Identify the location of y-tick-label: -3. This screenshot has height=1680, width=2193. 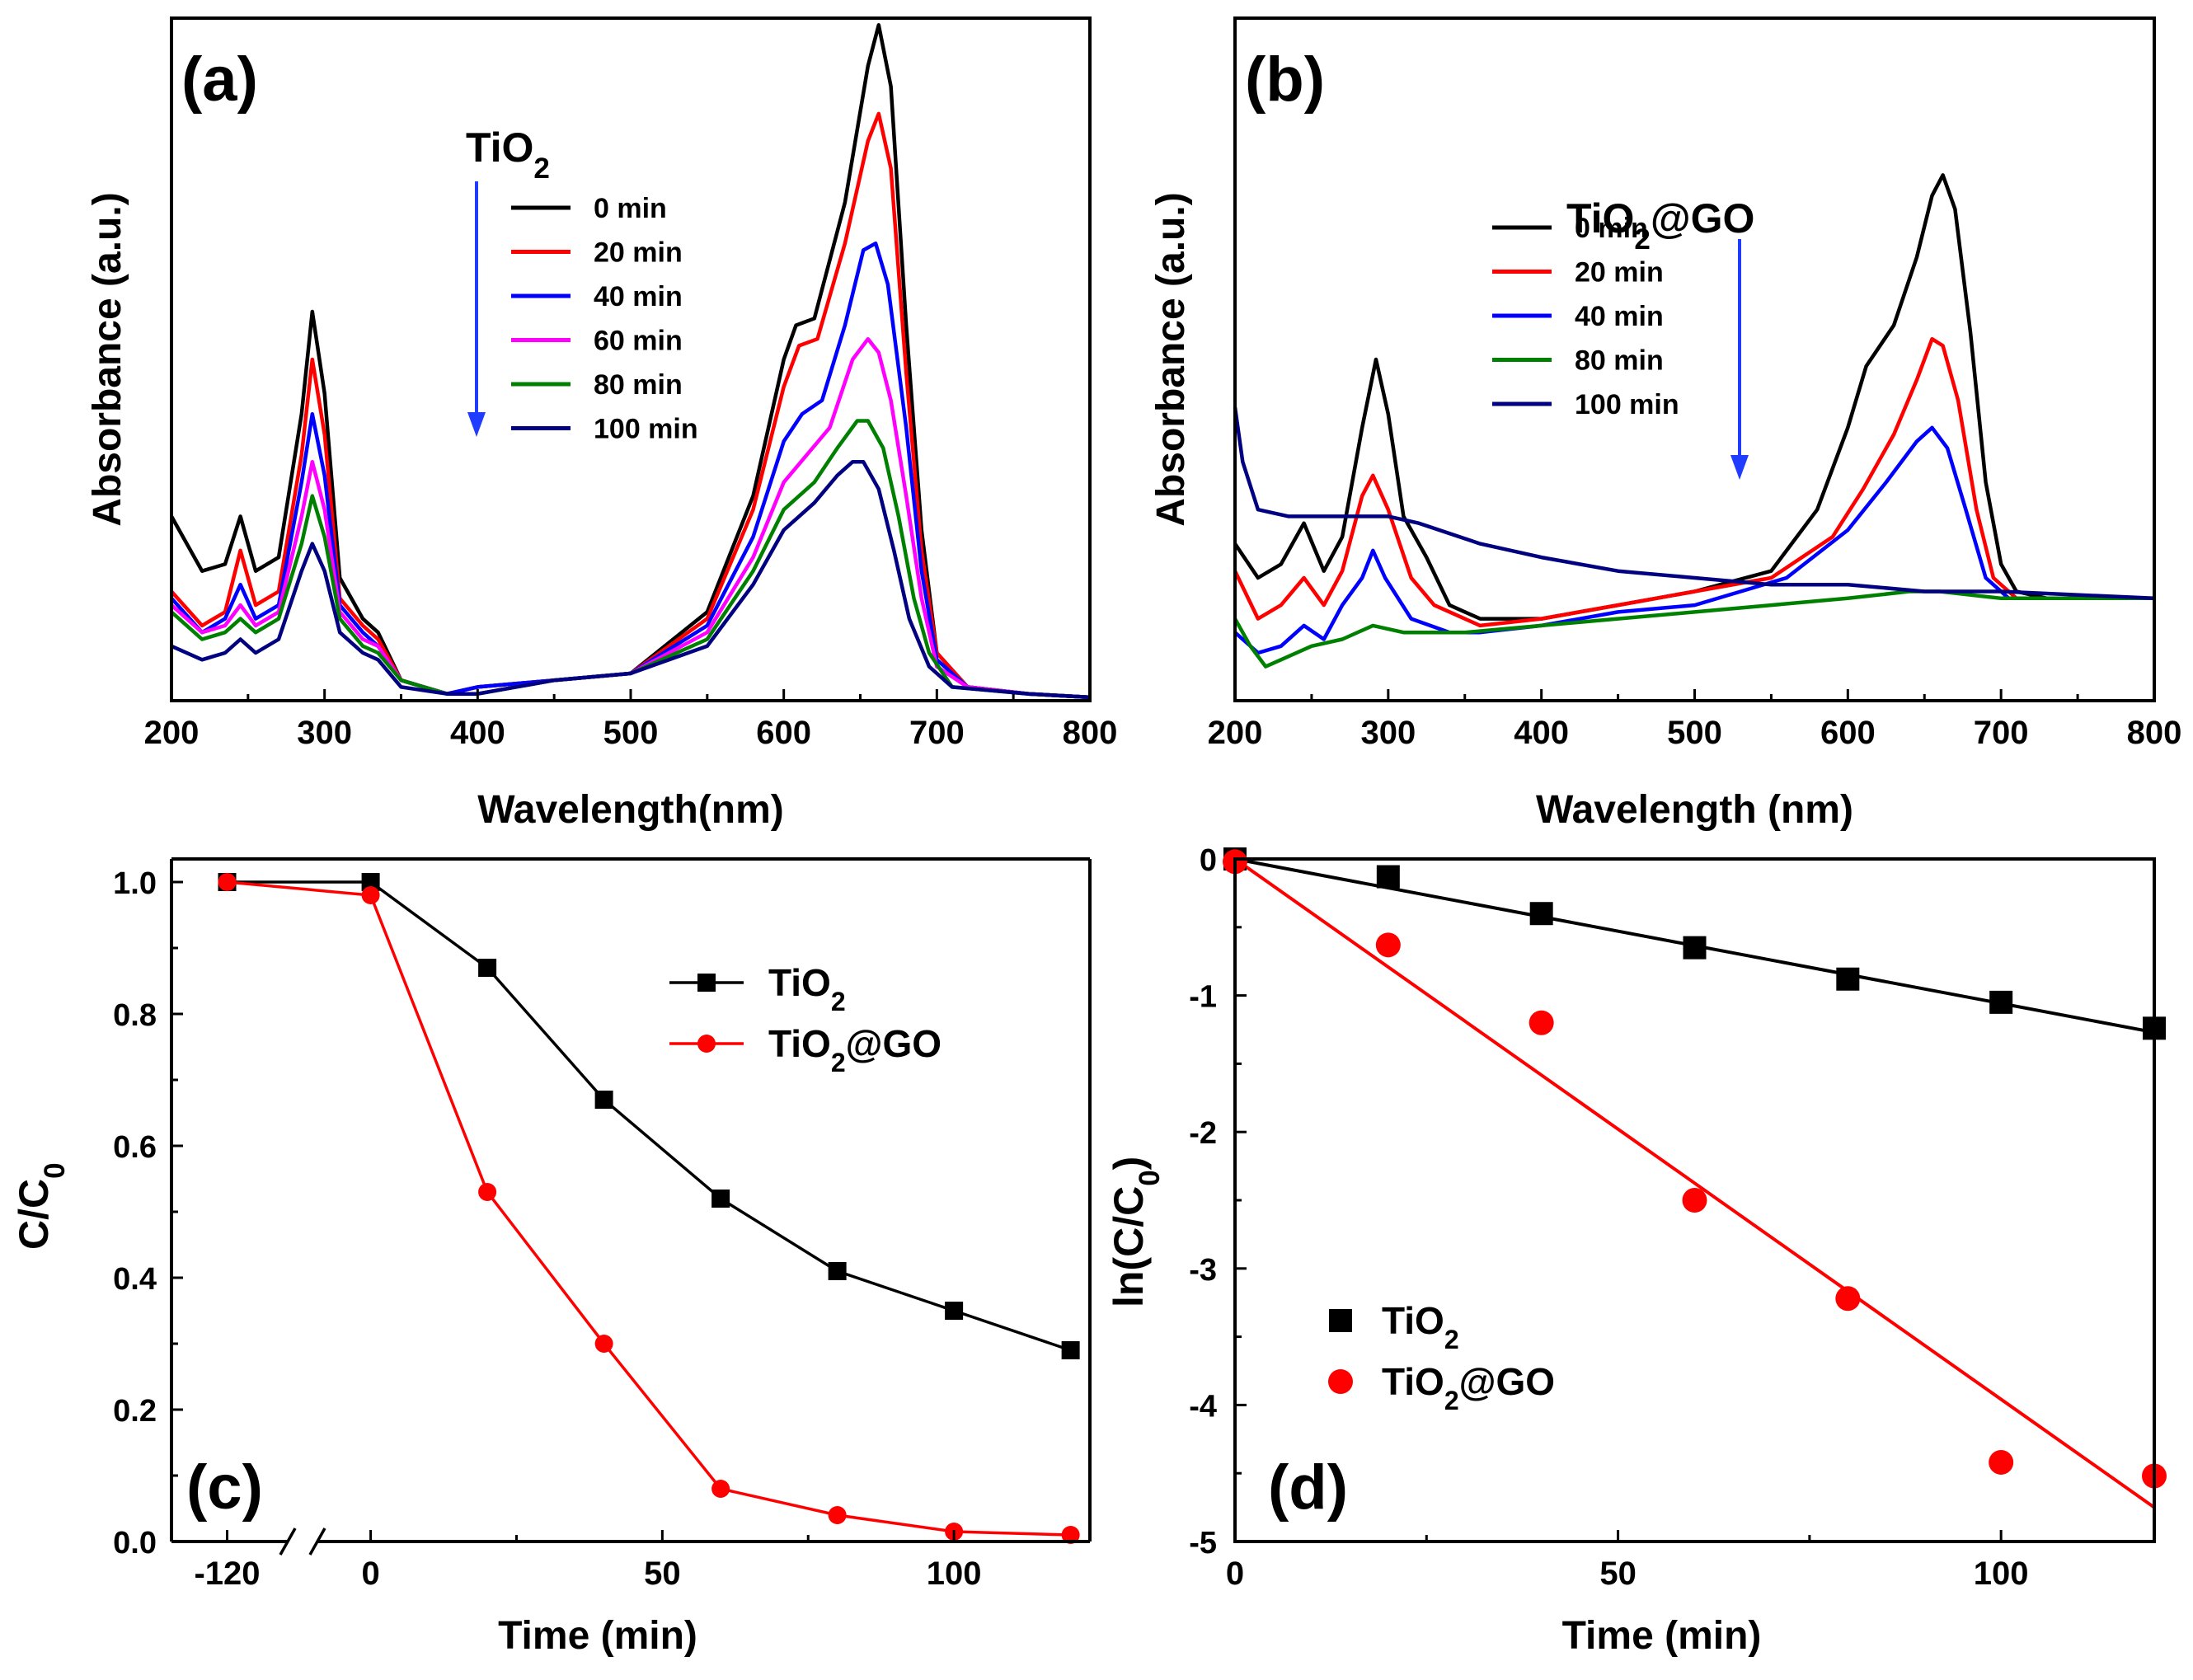
(1203, 1270).